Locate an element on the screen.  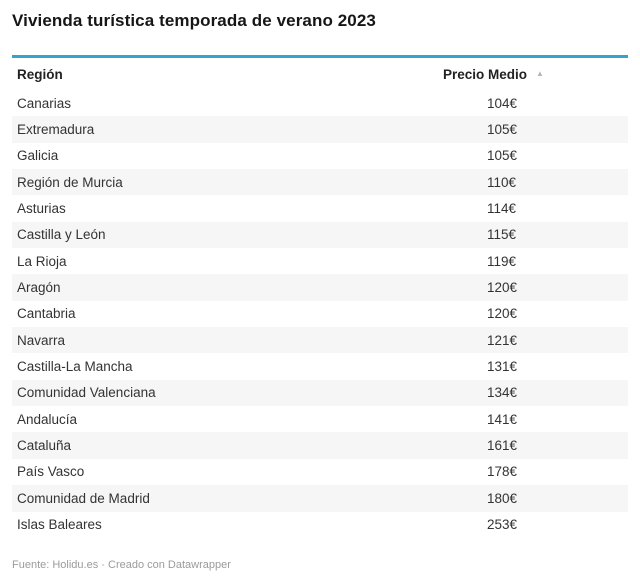
table-row: Canarias 104€ is located at coordinates (320, 103).